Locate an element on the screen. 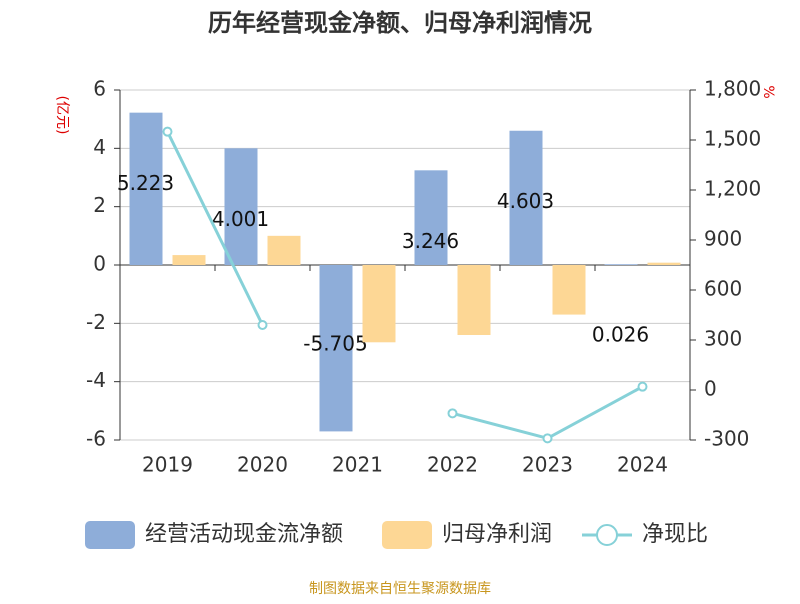 This screenshot has width=800, height=604. y-tick-label: 2 is located at coordinates (99, 205).